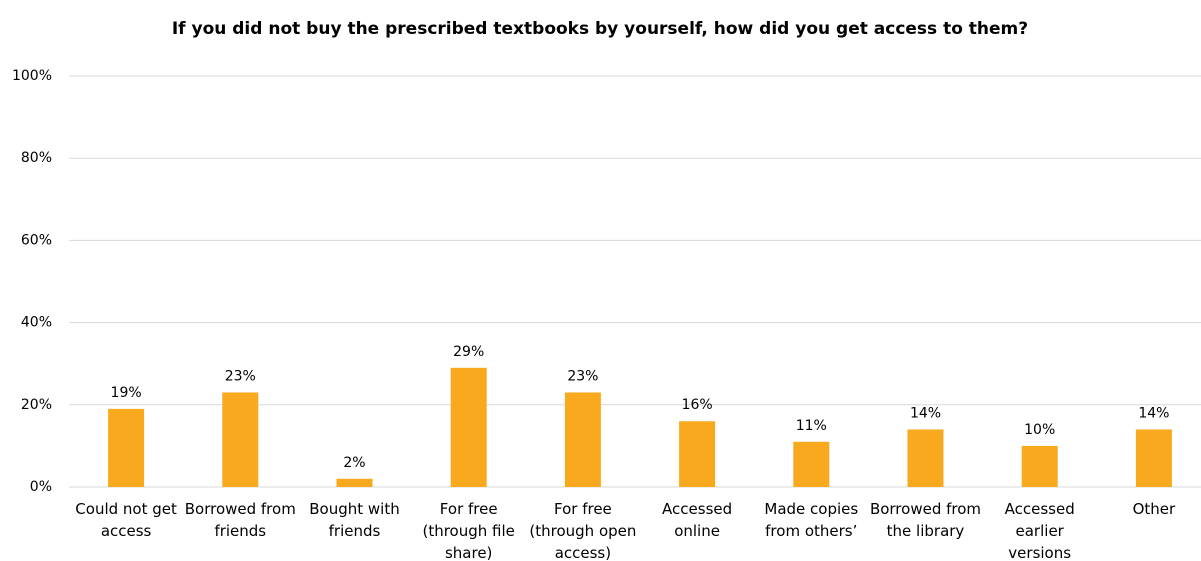  What do you see at coordinates (1154, 509) in the screenshot?
I see `x-tick-label: Other` at bounding box center [1154, 509].